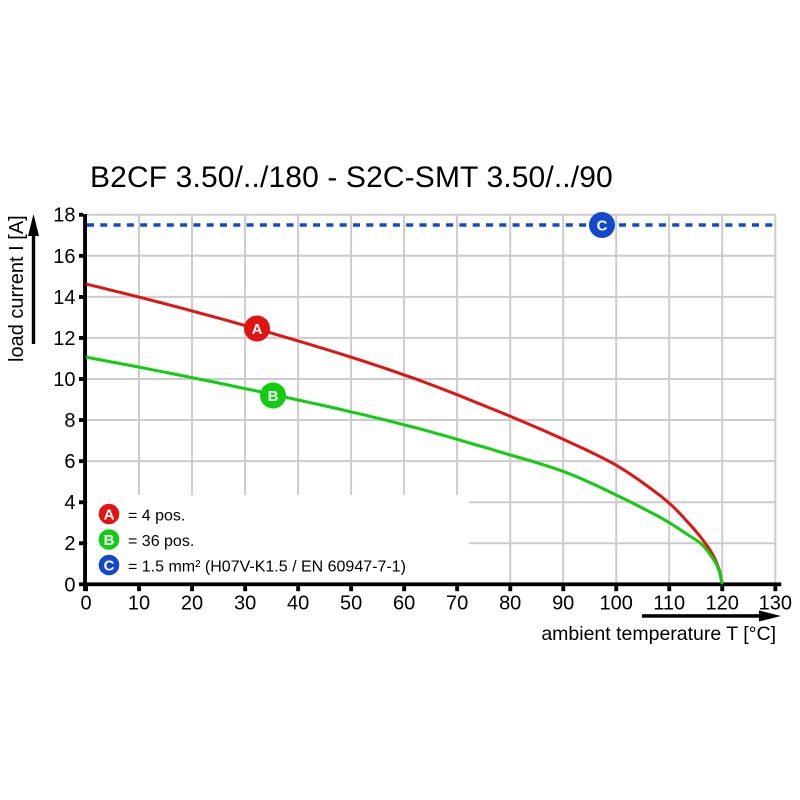  Describe the element at coordinates (298, 604) in the screenshot. I see `svg-text: 40` at that location.